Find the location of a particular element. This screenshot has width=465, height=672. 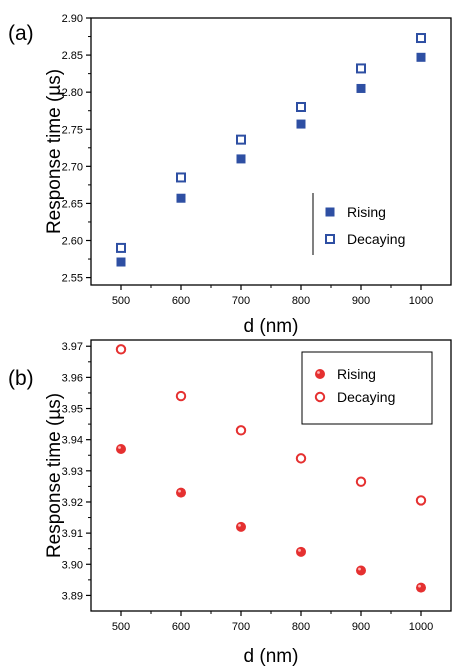

panel-b-legend-label-rising: Rising is located at coordinates (356, 374).